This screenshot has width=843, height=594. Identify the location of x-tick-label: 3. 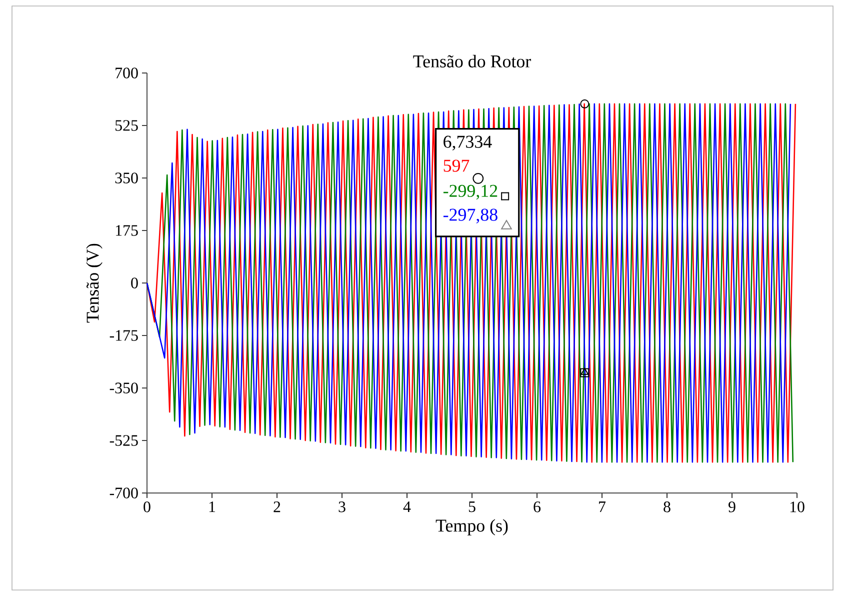
(342, 507).